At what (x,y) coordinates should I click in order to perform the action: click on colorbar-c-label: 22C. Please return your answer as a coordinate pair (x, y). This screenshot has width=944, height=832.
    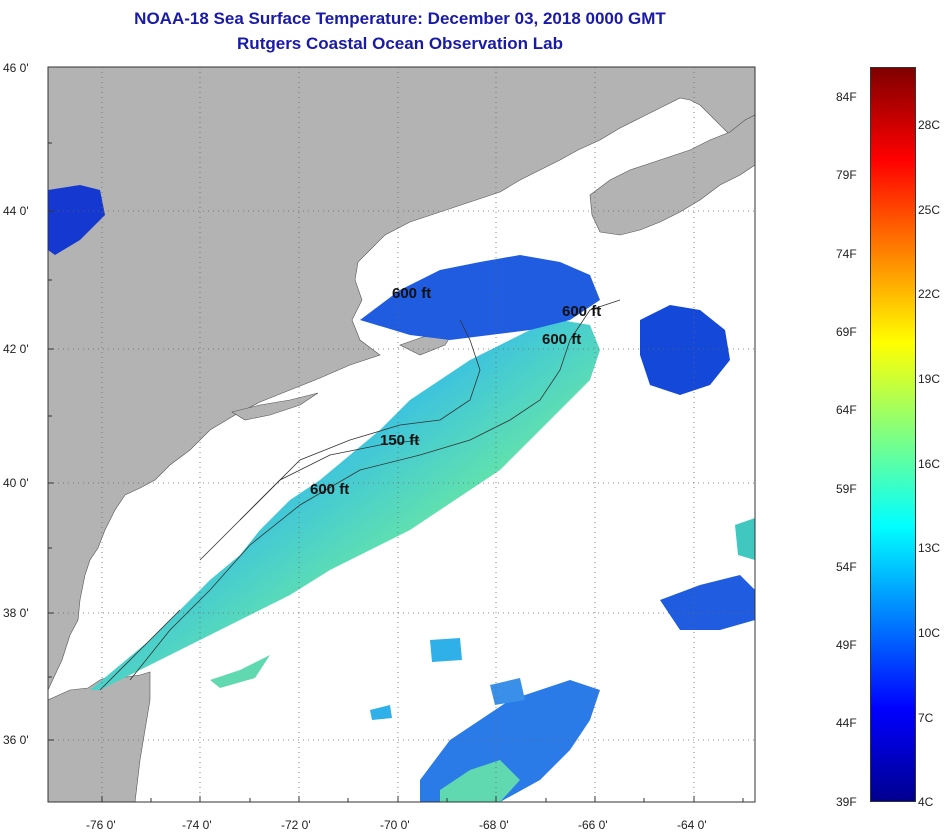
    Looking at the image, I should click on (929, 294).